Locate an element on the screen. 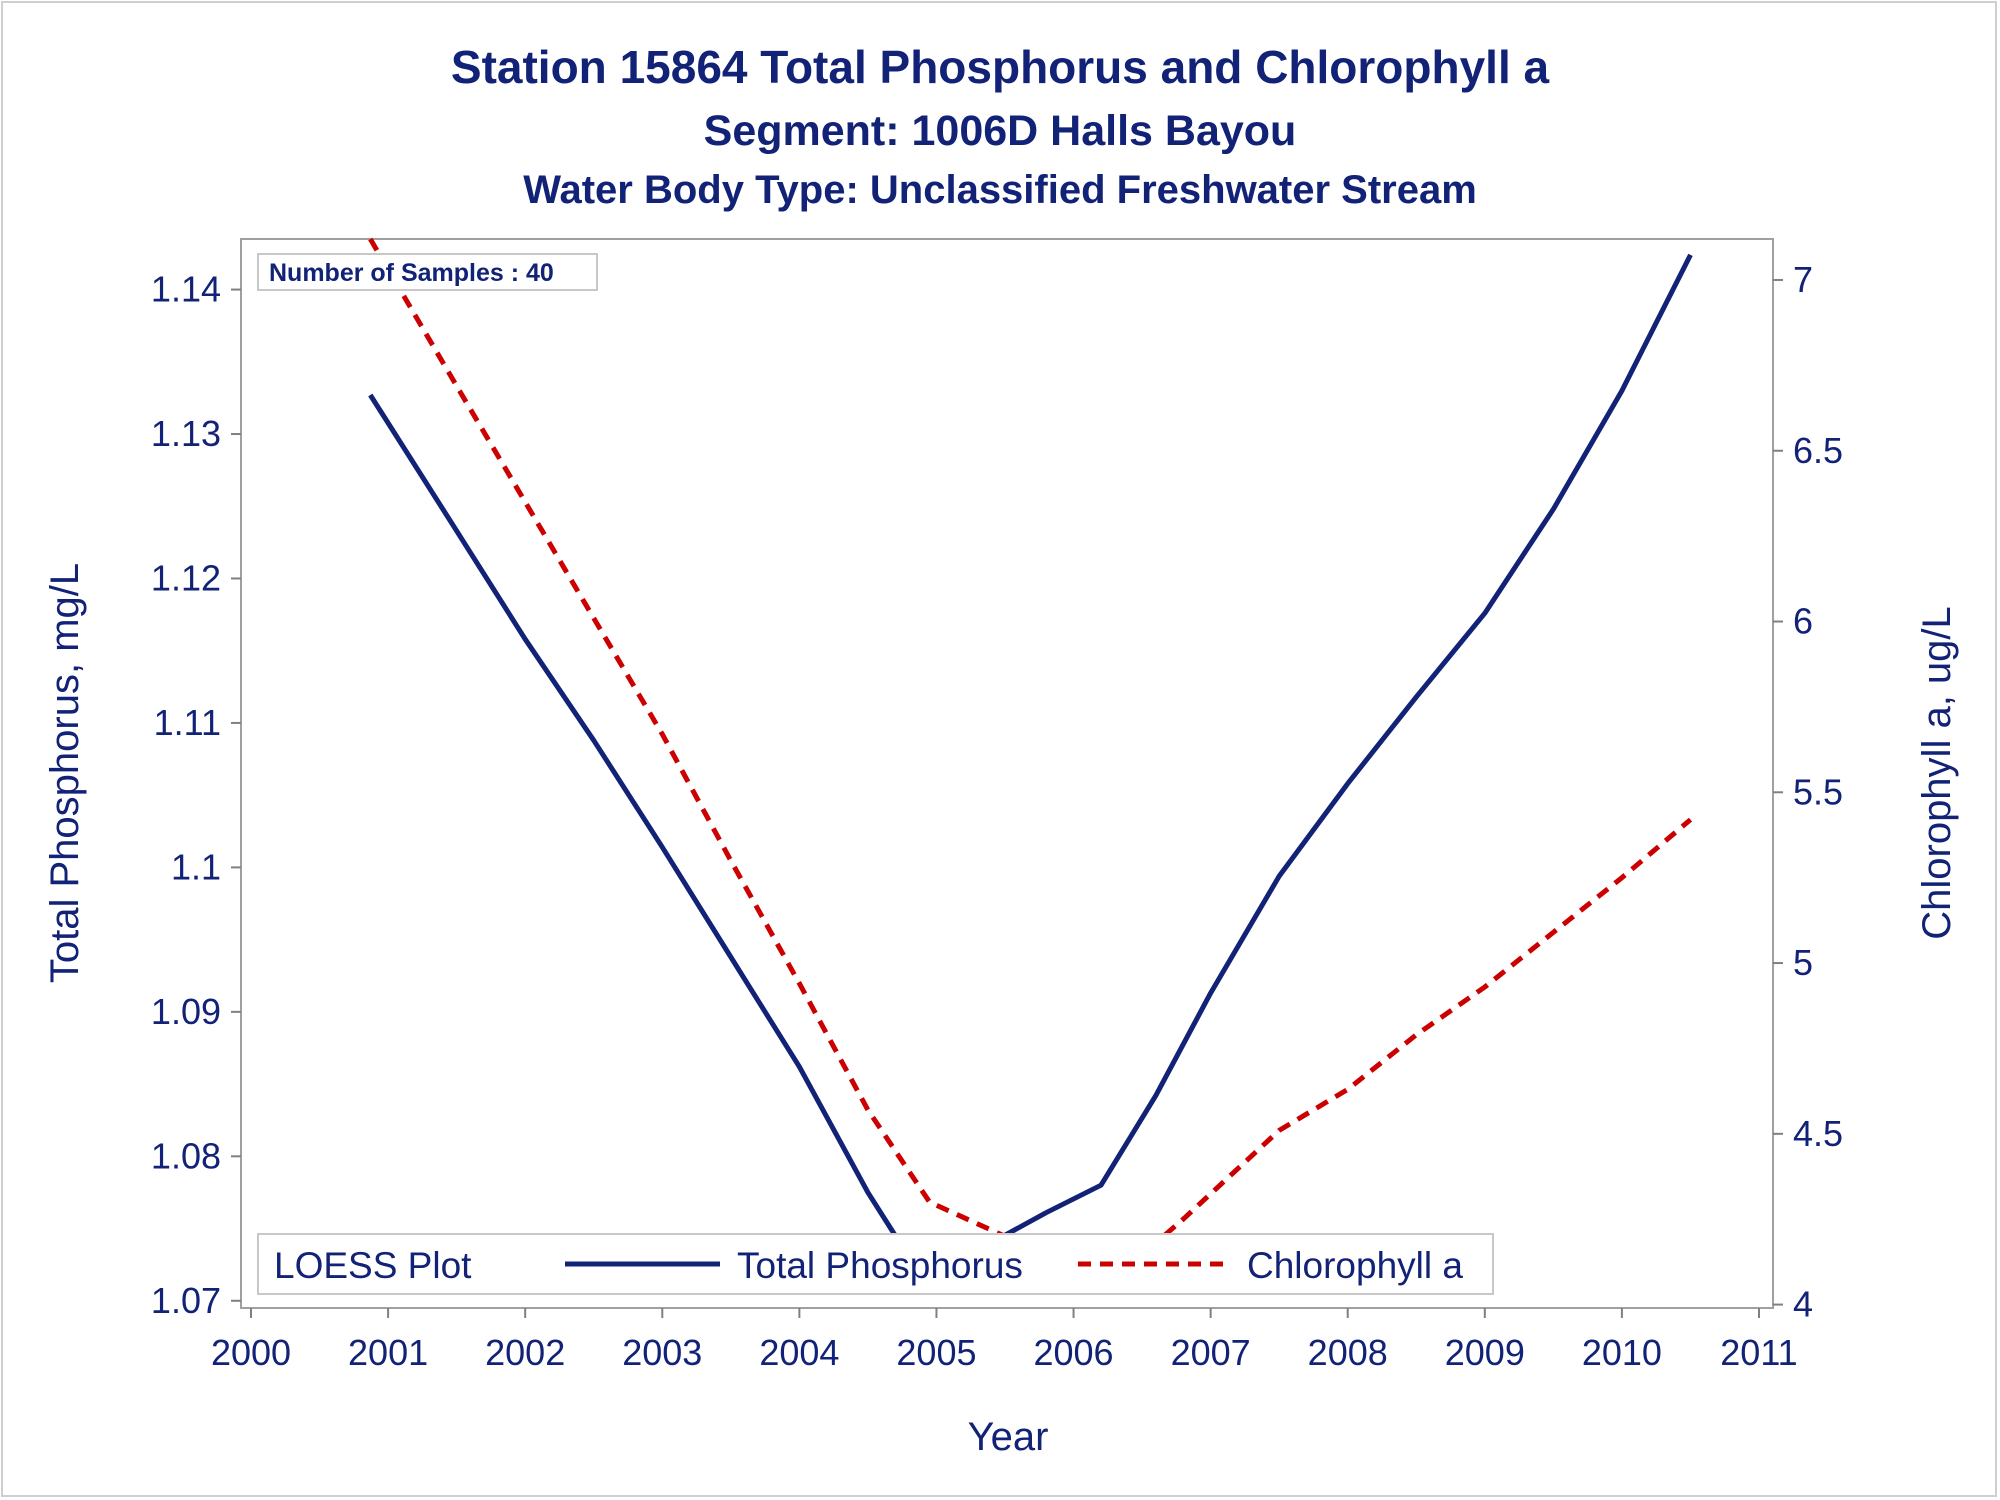 The image size is (2000, 1500). x-tick-label-2002: 2002 is located at coordinates (525, 1352).